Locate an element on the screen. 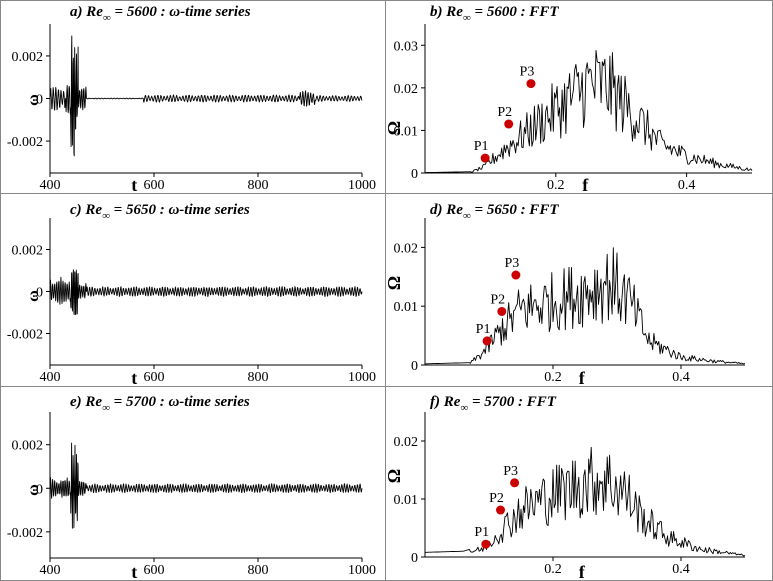 The image size is (773, 581). series-line-e is located at coordinates (206, 485).